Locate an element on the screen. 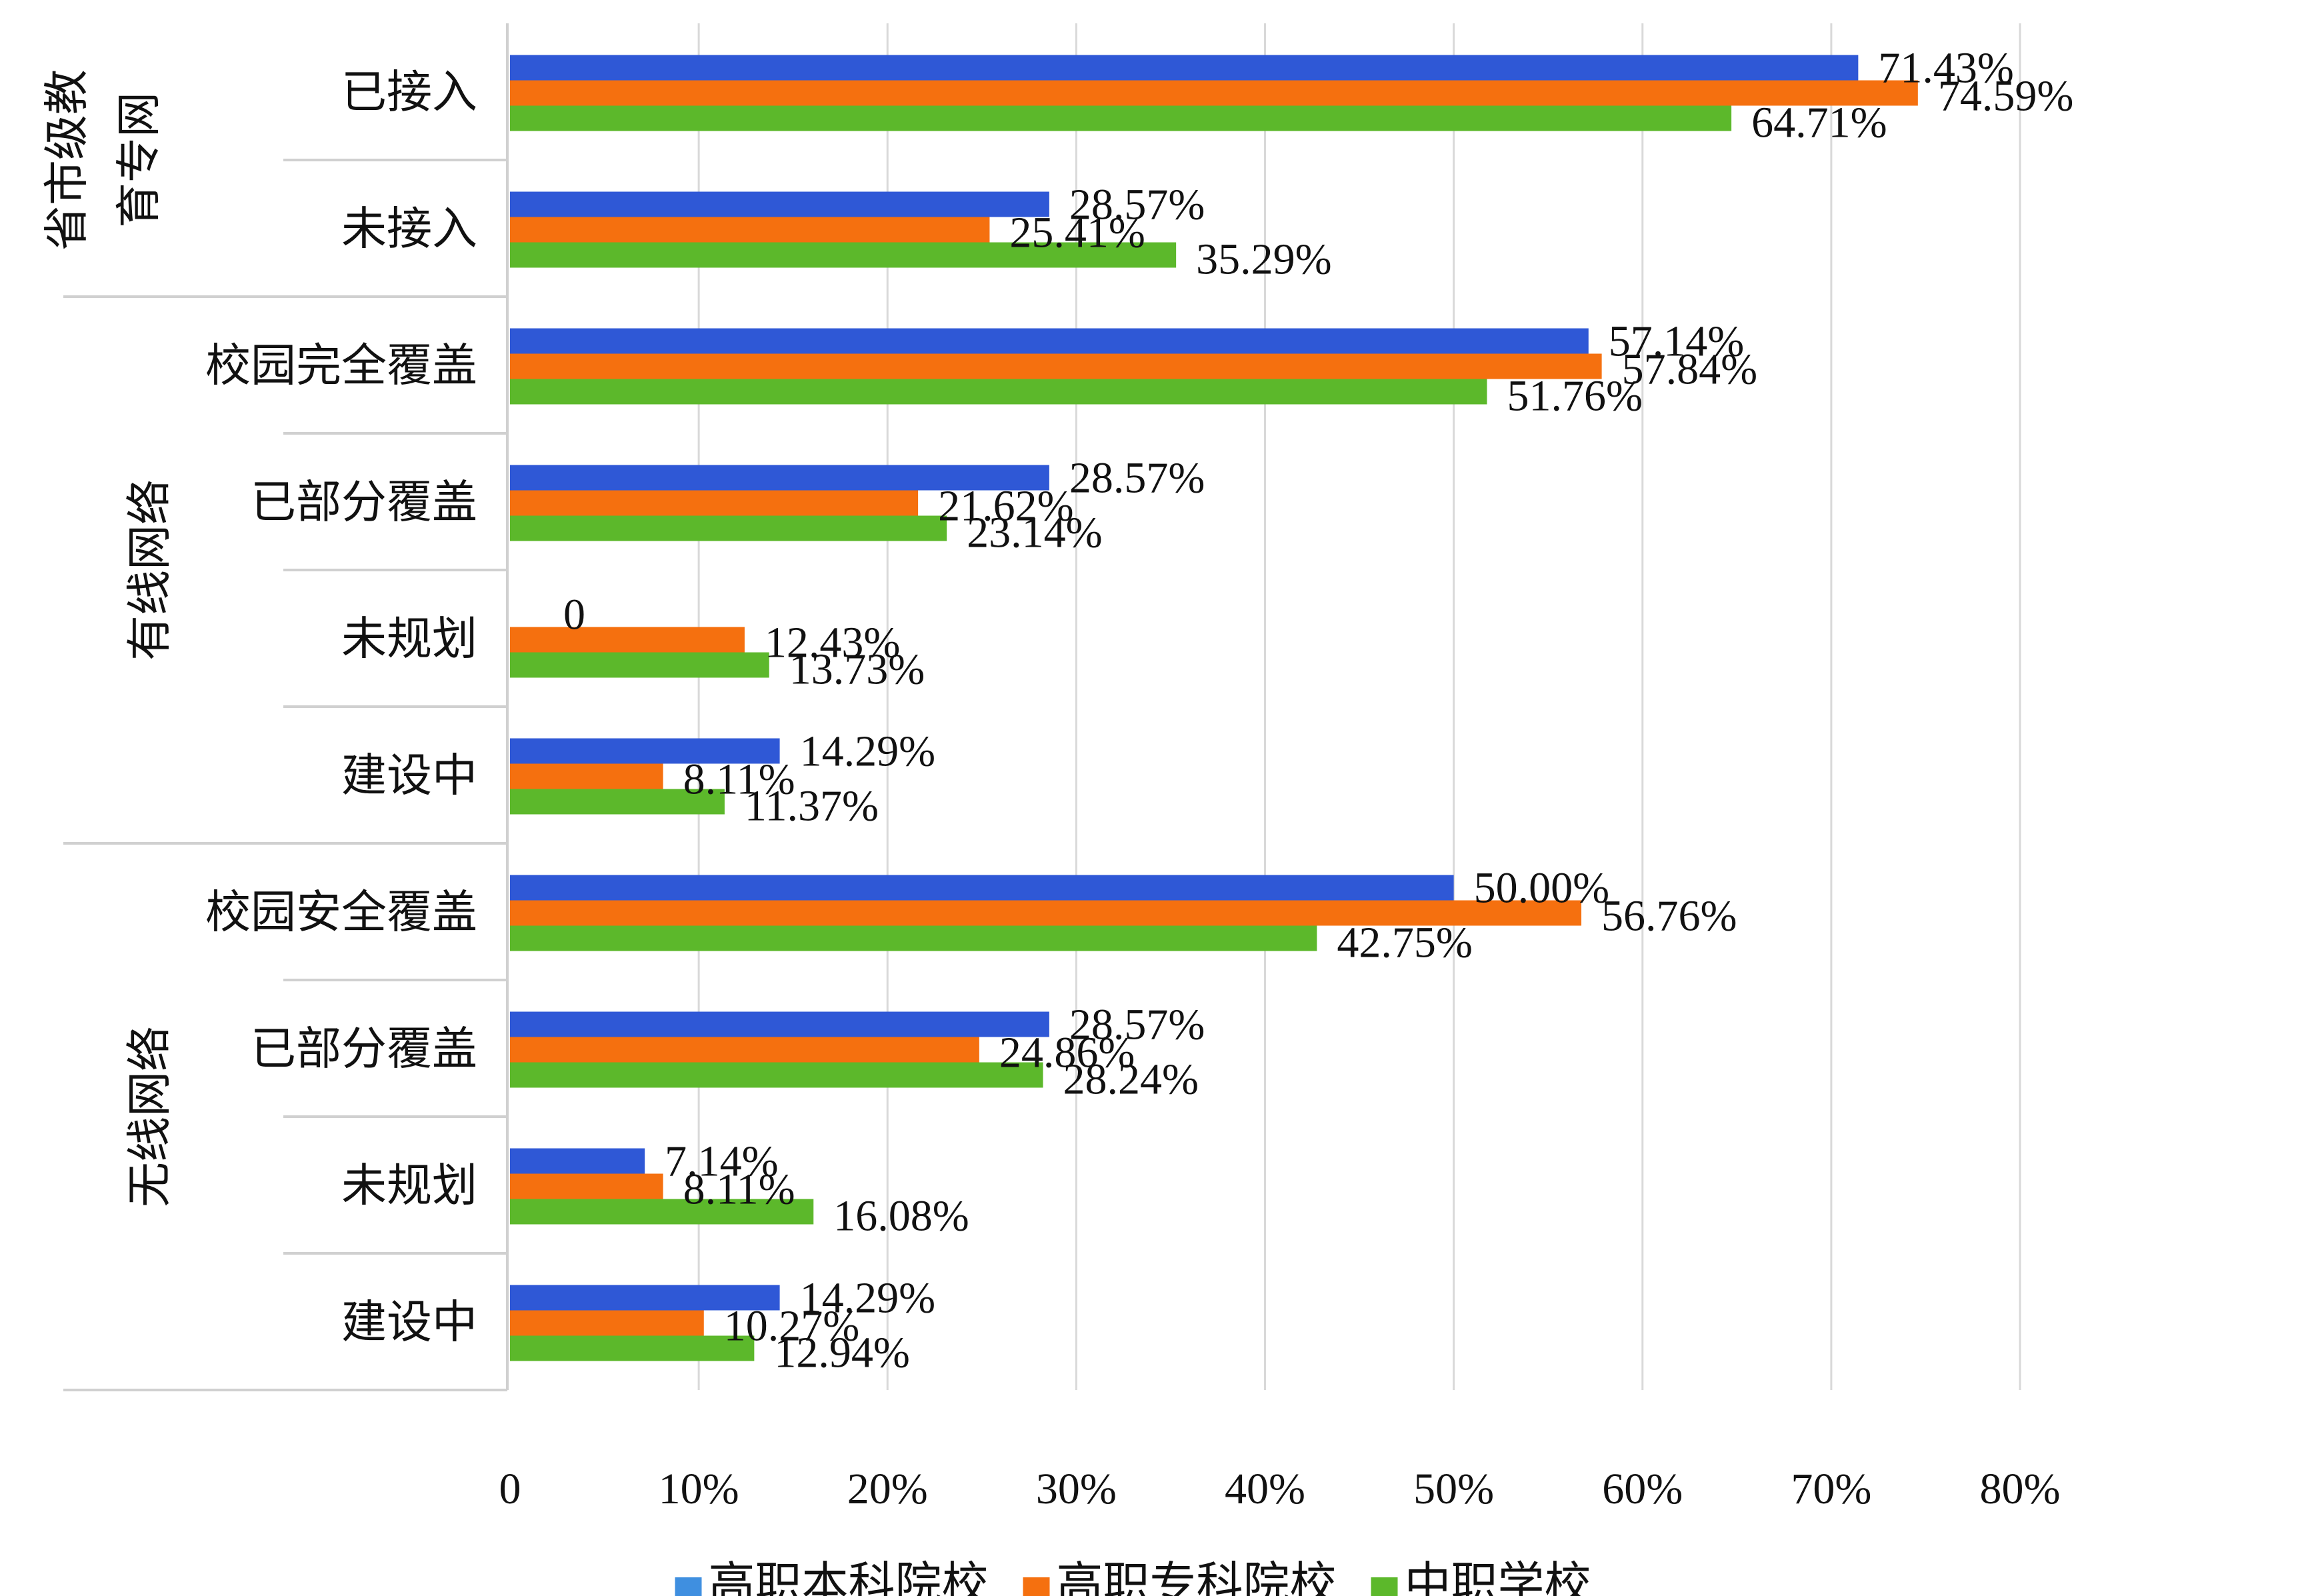 The image size is (2322, 1596). category-label: 校园完全覆盖 is located at coordinates (341, 366).